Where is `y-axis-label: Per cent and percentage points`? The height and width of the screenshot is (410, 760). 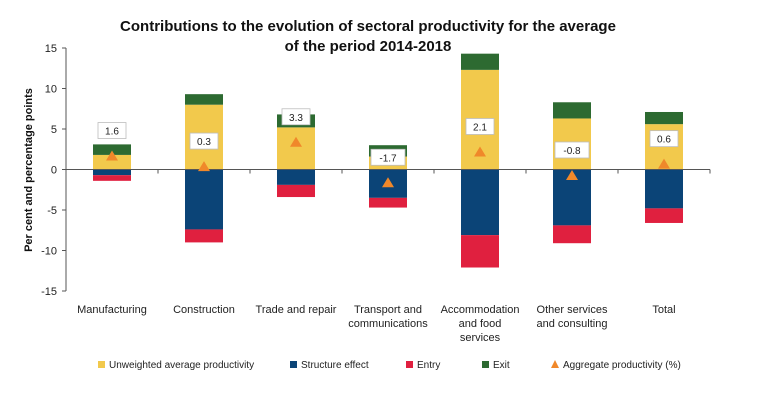 y-axis-label: Per cent and percentage points is located at coordinates (29, 170).